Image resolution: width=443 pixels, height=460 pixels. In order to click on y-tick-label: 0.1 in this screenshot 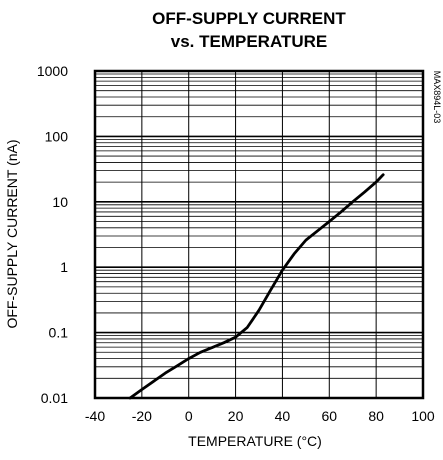, I will do `click(59, 333)`.